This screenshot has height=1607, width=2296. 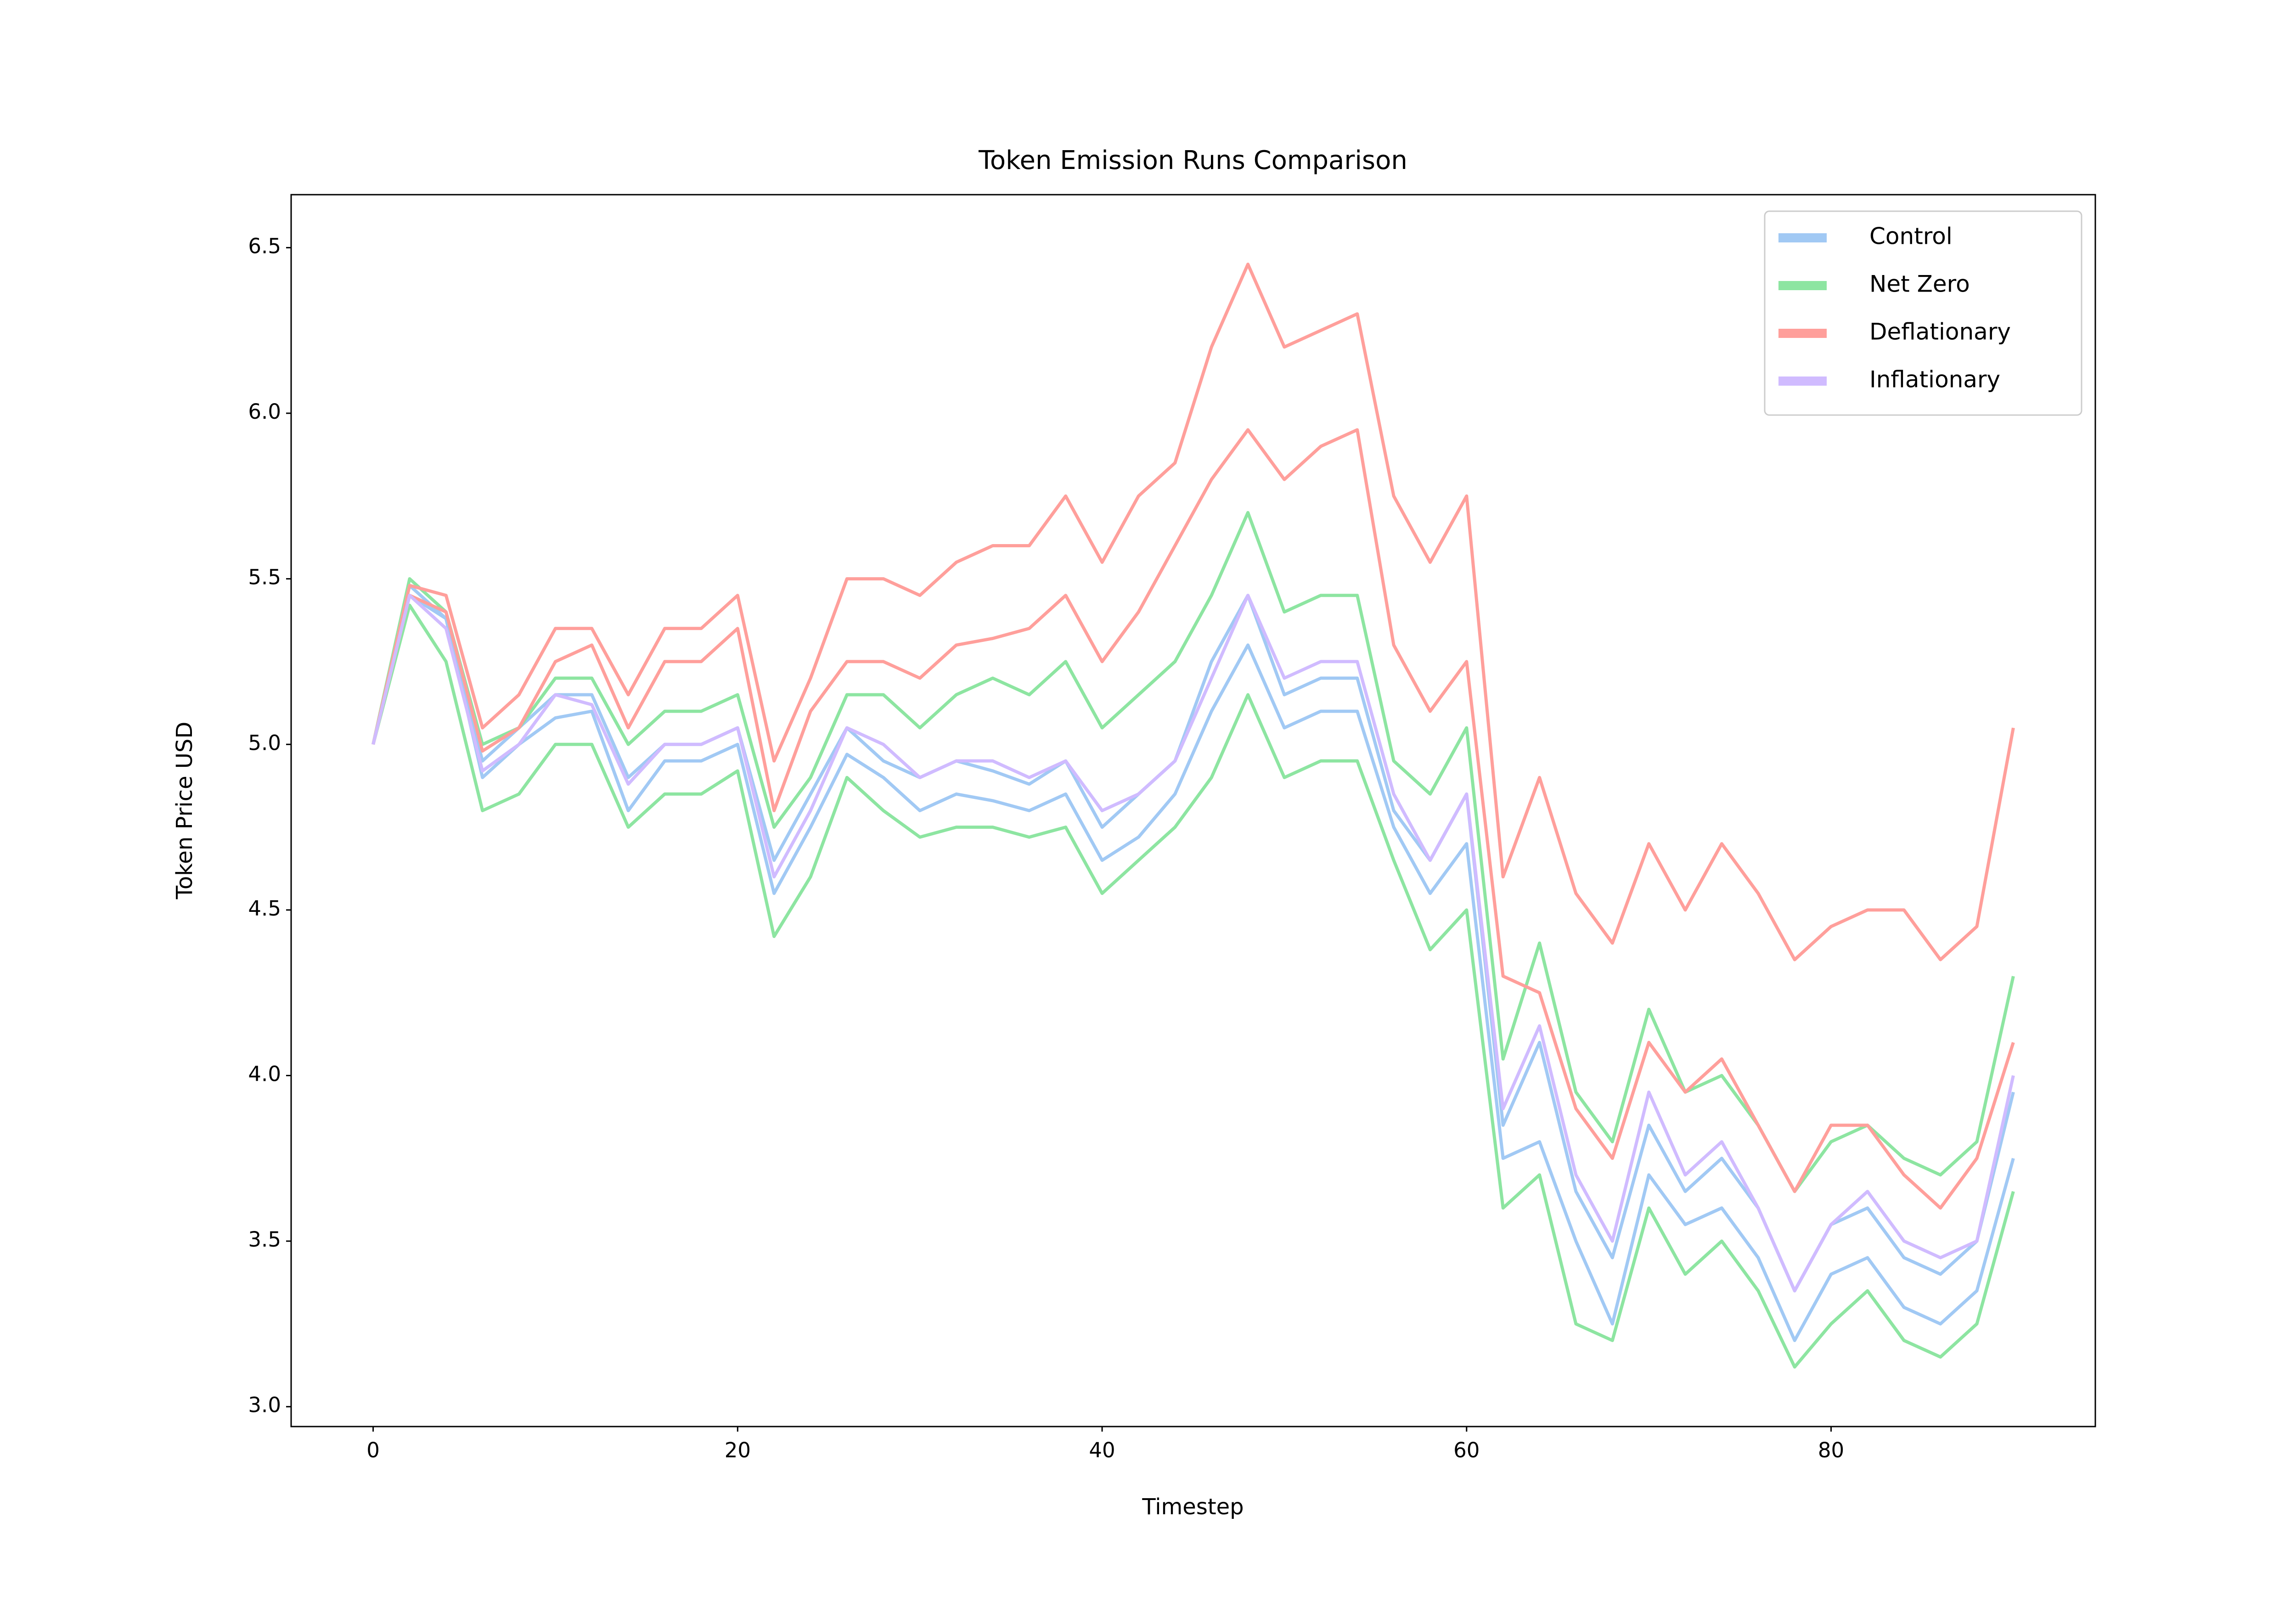 What do you see at coordinates (264, 1405) in the screenshot?
I see `y-tick-label: 3.0` at bounding box center [264, 1405].